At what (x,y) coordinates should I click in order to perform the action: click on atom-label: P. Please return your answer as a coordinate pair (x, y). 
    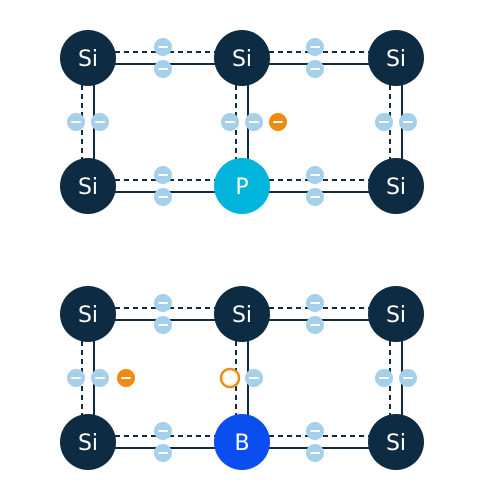
    Looking at the image, I should click on (241, 187).